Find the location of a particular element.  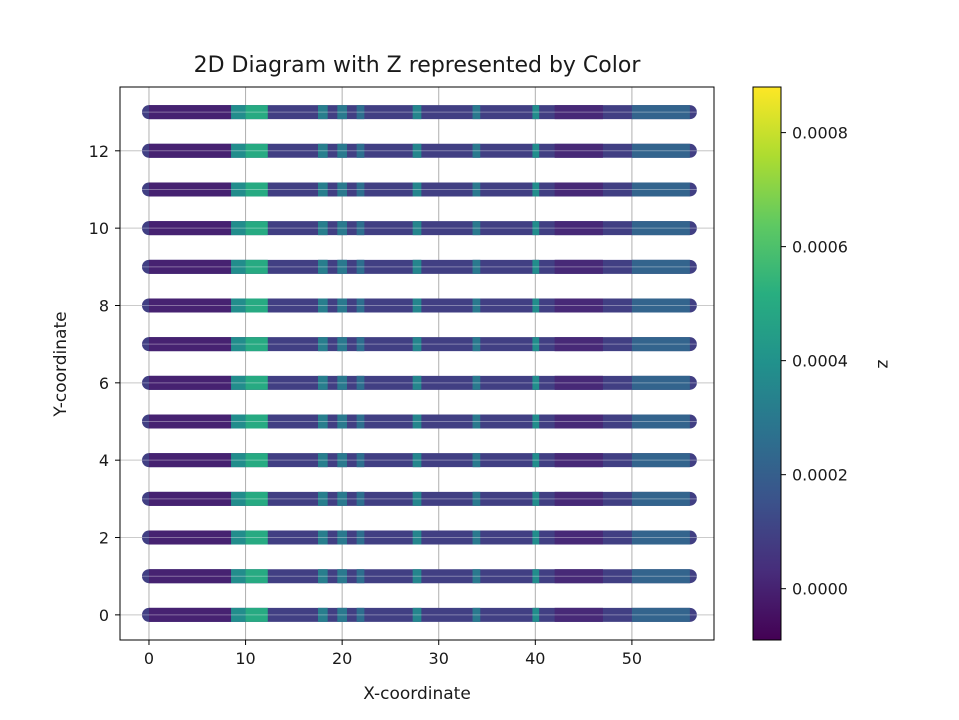

colorbar-frame is located at coordinates (767, 363).